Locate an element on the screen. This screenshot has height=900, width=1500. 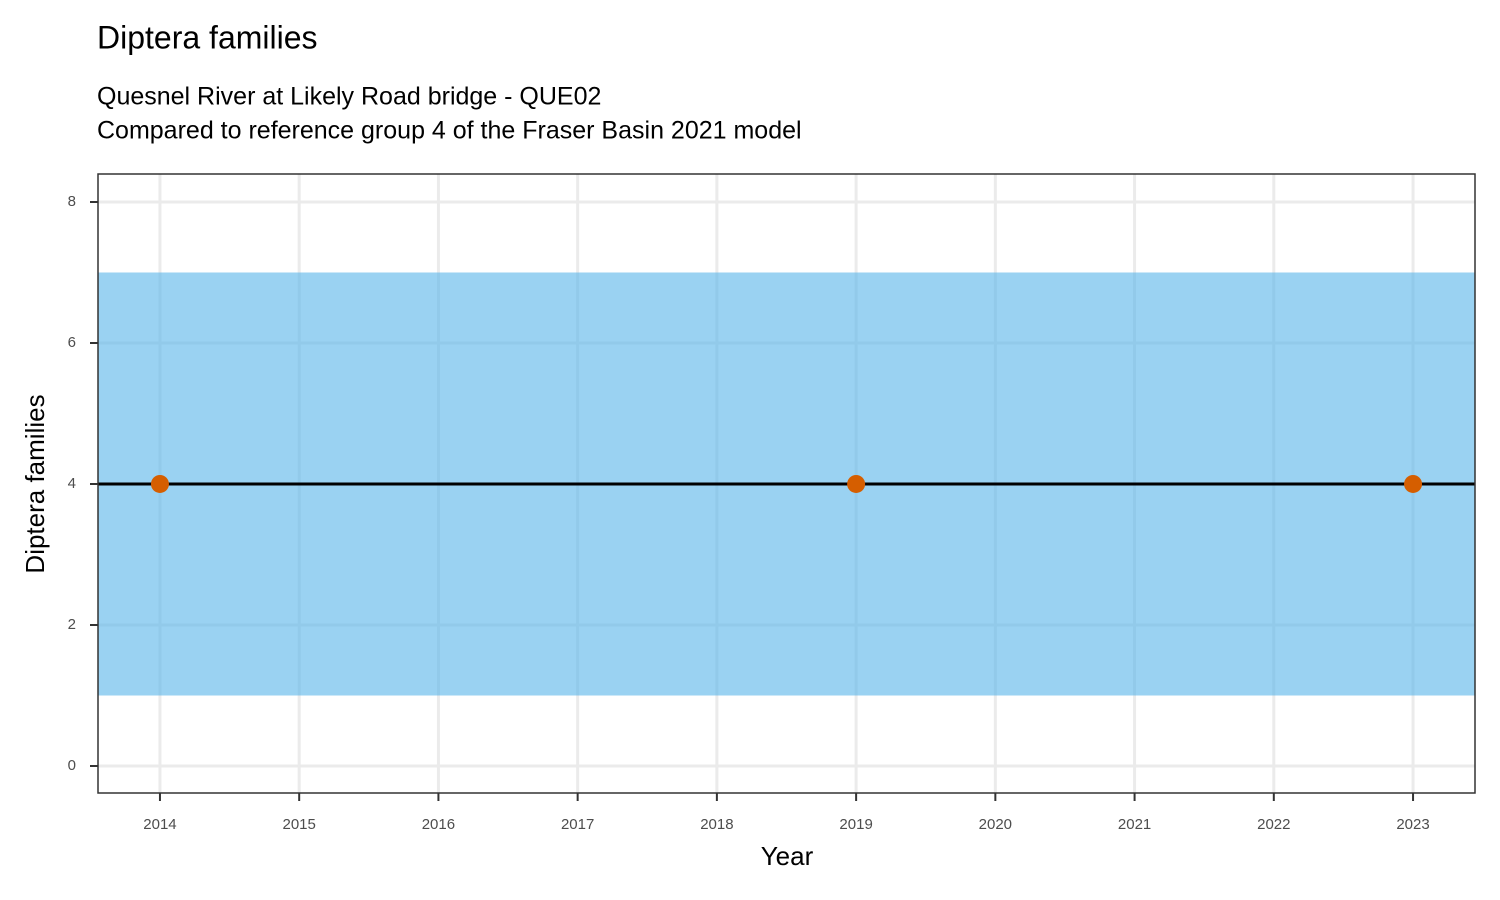
y-tick-label: 8 is located at coordinates (72, 201).